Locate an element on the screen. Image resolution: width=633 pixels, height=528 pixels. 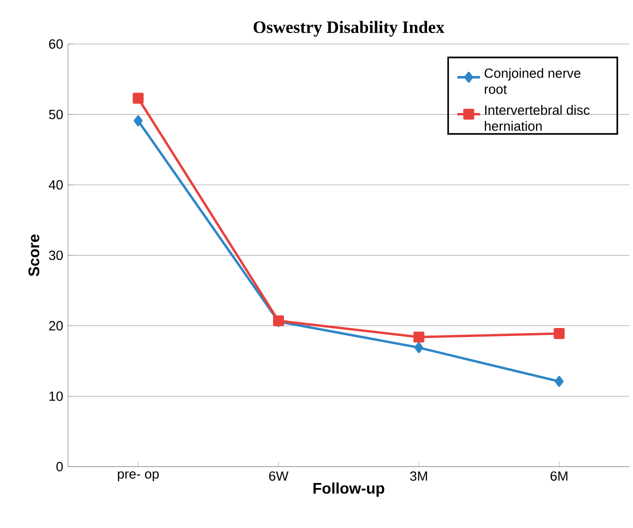
y-axis-title: Score is located at coordinates (34, 255).